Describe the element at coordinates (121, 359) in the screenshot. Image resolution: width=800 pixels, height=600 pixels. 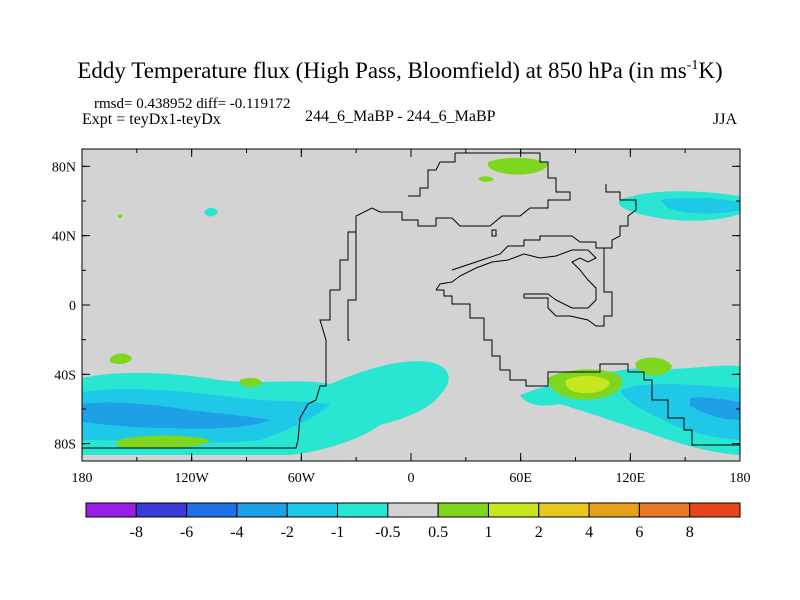
I see `green-patch-south-west` at that location.